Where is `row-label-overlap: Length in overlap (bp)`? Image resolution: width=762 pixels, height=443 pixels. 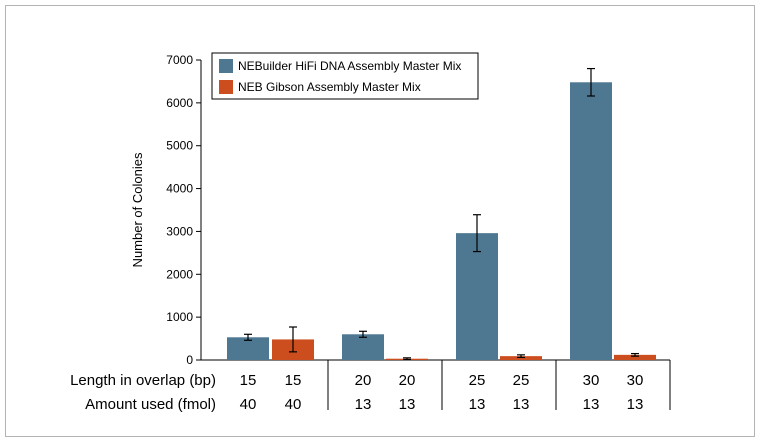
row-label-overlap: Length in overlap (bp) is located at coordinates (143, 380).